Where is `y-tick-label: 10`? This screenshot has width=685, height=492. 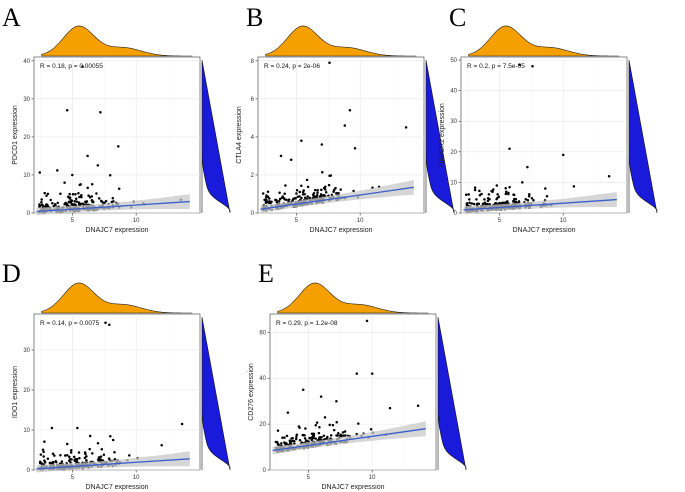
y-tick-label: 10 is located at coordinates (26, 431).